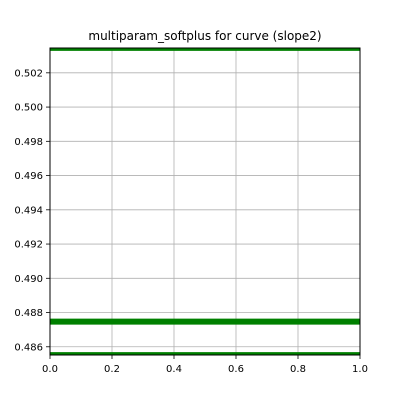 This screenshot has width=400, height=400. What do you see at coordinates (50, 369) in the screenshot?
I see `x-tick-label: 0.0` at bounding box center [50, 369].